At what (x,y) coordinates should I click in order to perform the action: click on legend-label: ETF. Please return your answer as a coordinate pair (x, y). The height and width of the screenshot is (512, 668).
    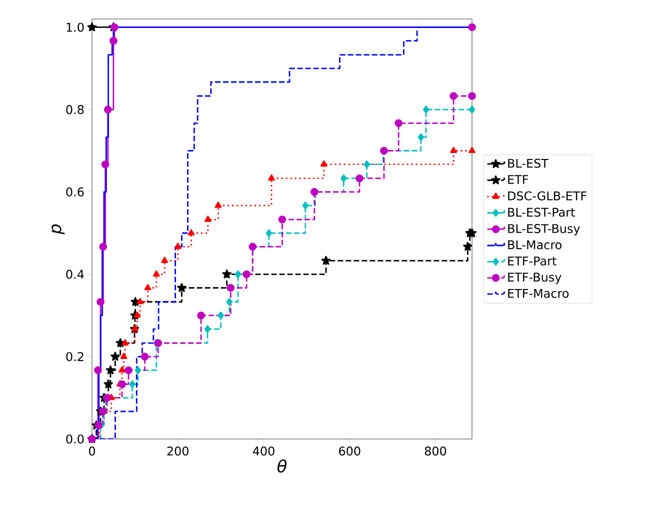
    Looking at the image, I should click on (518, 179).